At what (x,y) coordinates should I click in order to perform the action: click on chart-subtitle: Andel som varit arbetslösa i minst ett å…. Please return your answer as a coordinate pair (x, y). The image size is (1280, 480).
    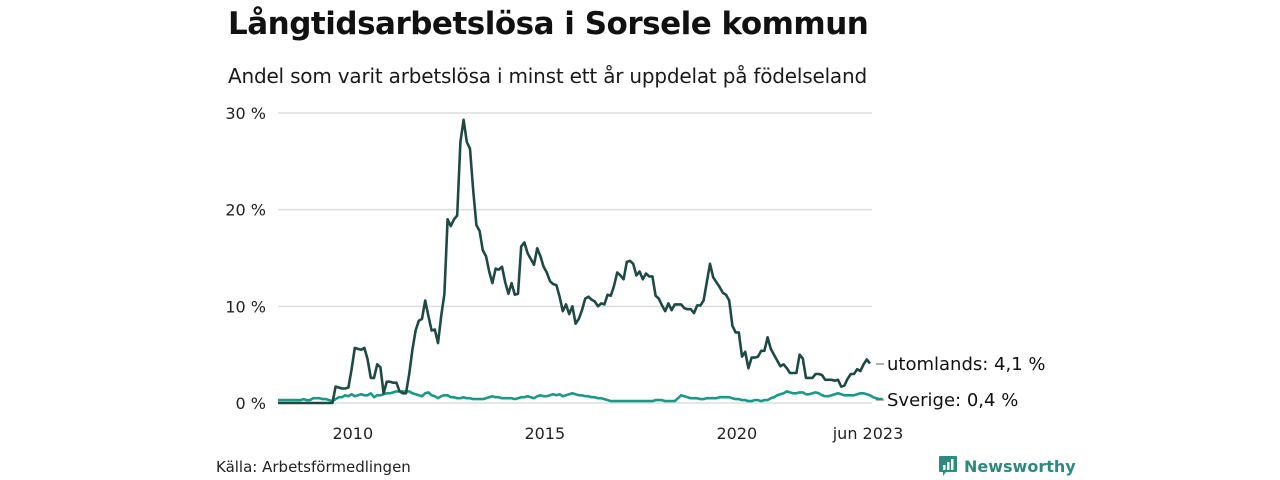
    Looking at the image, I should click on (547, 76).